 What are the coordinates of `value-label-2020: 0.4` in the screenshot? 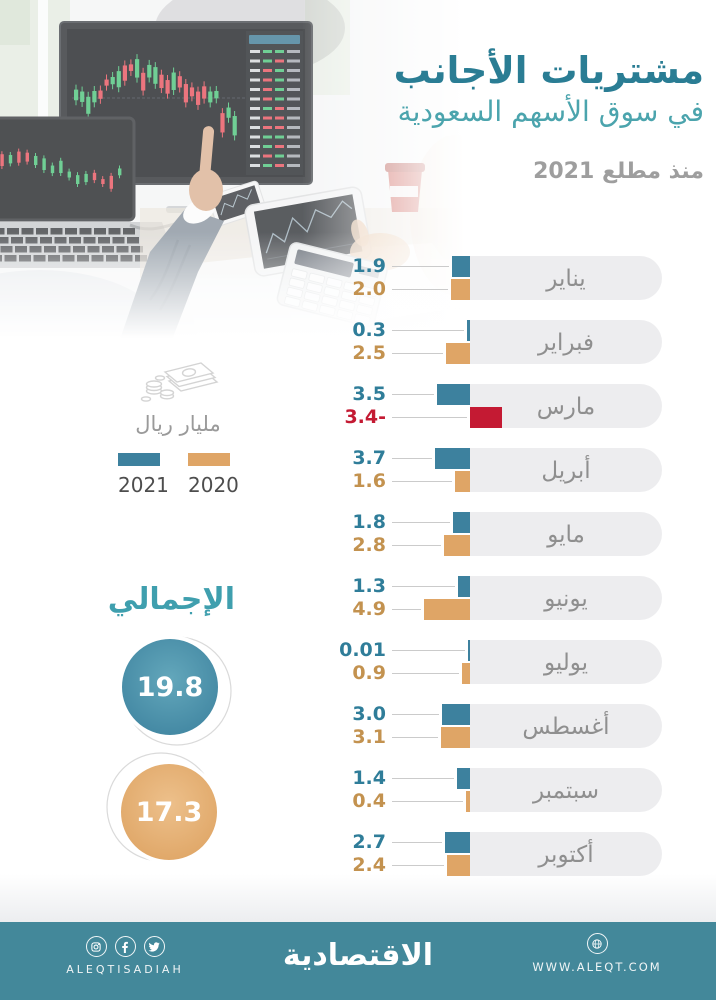 It's located at (369, 801).